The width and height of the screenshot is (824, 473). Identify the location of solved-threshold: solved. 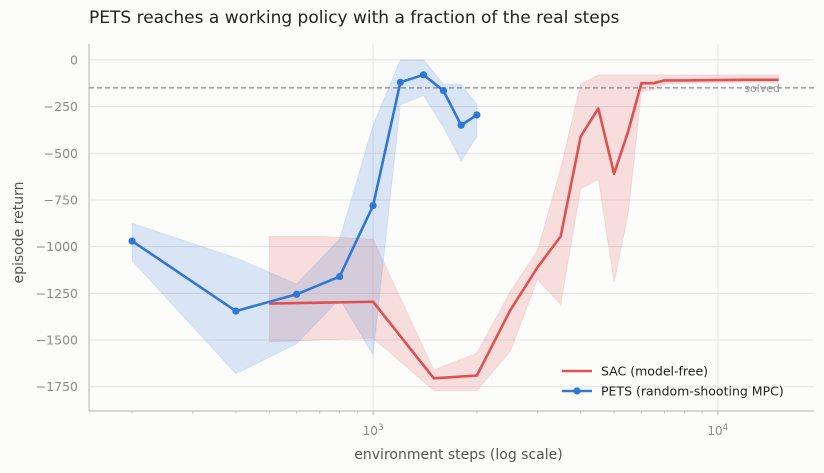
(451, 88).